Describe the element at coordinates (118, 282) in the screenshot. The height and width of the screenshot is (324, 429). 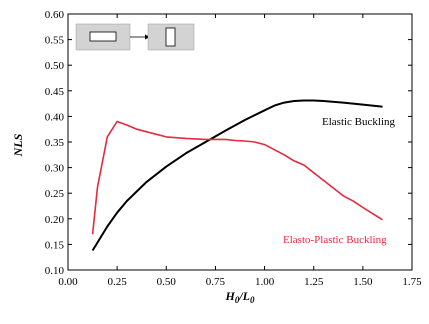
I see `x-tick-label: 0.25` at that location.